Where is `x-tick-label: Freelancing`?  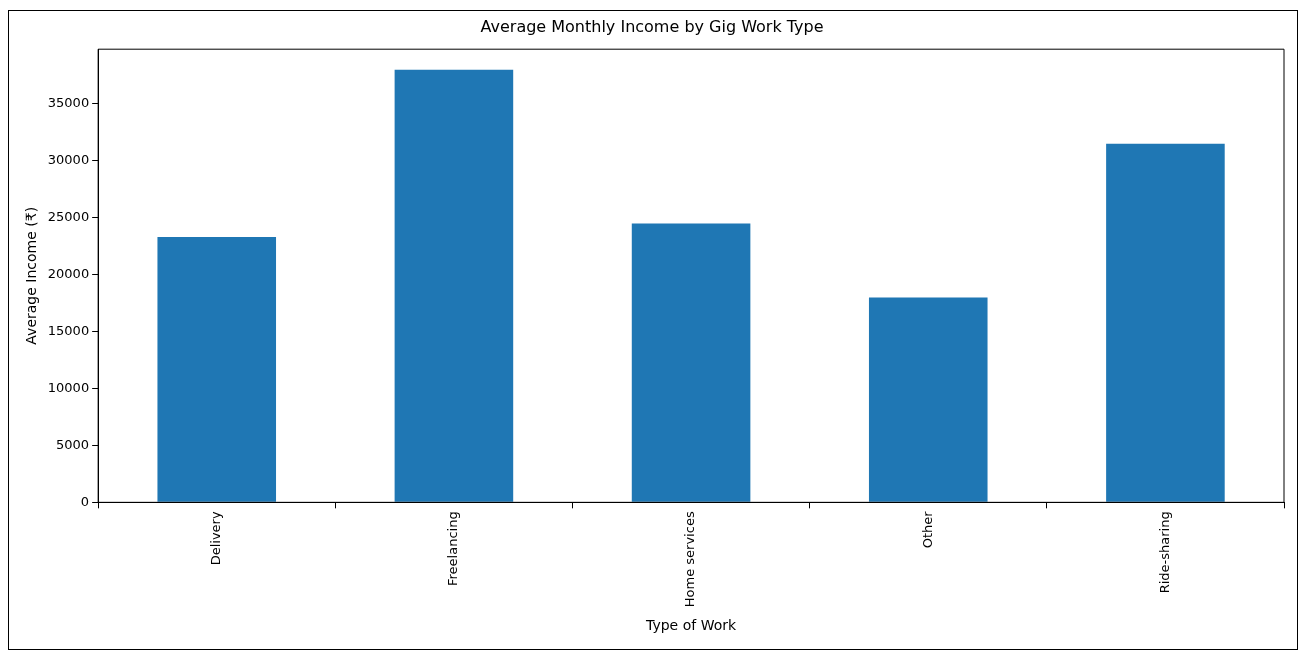 x-tick-label: Freelancing is located at coordinates (453, 548).